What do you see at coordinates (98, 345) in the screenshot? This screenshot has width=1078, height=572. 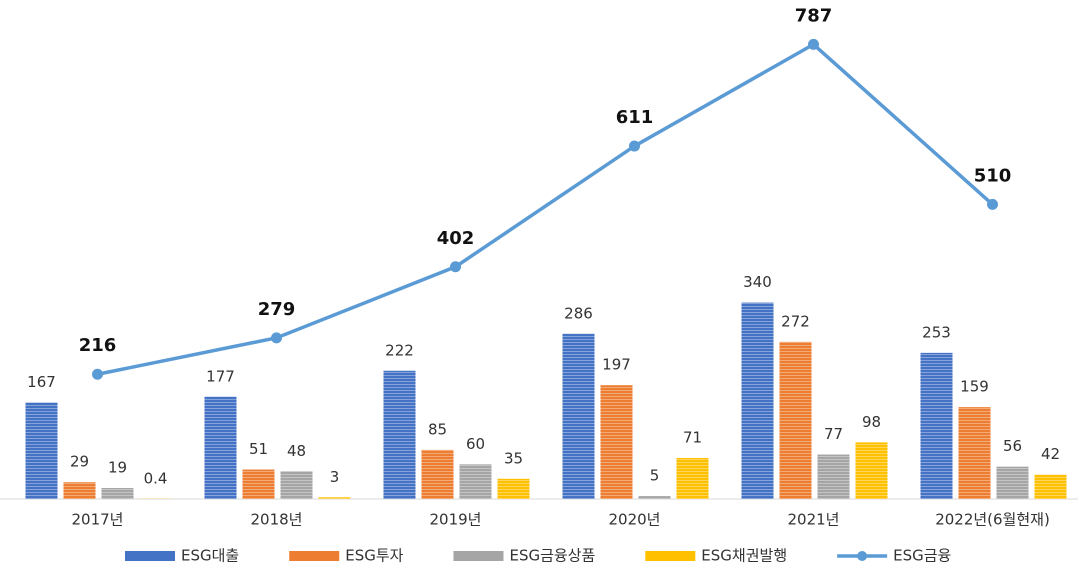 I see `data-label: 216` at bounding box center [98, 345].